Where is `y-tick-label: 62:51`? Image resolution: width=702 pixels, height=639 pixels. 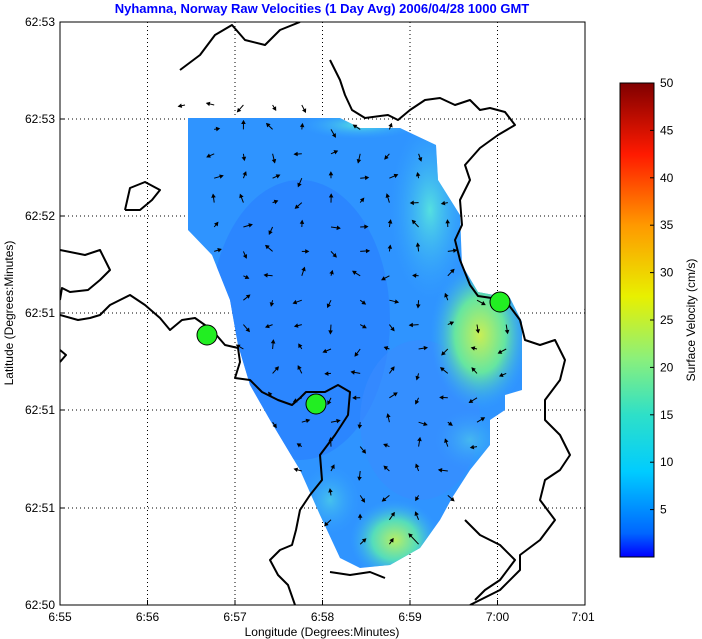 y-tick-label: 62:51 is located at coordinates (40, 313).